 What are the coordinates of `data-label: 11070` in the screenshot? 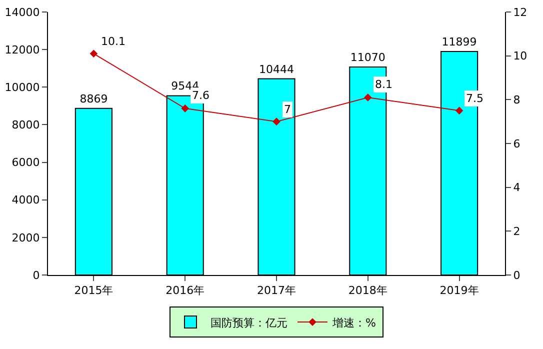 It's located at (368, 57).